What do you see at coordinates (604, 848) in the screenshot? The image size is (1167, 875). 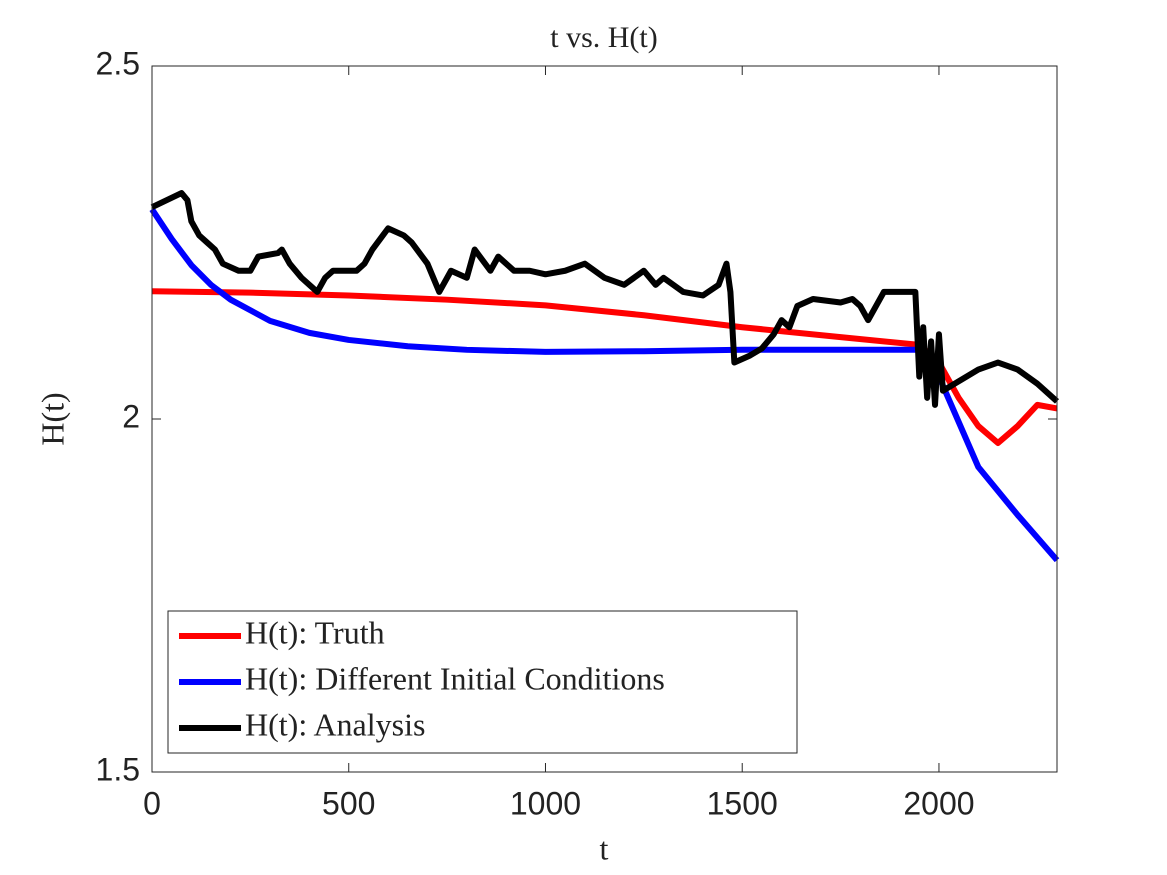 I see `x-axis-label: t` at bounding box center [604, 848].